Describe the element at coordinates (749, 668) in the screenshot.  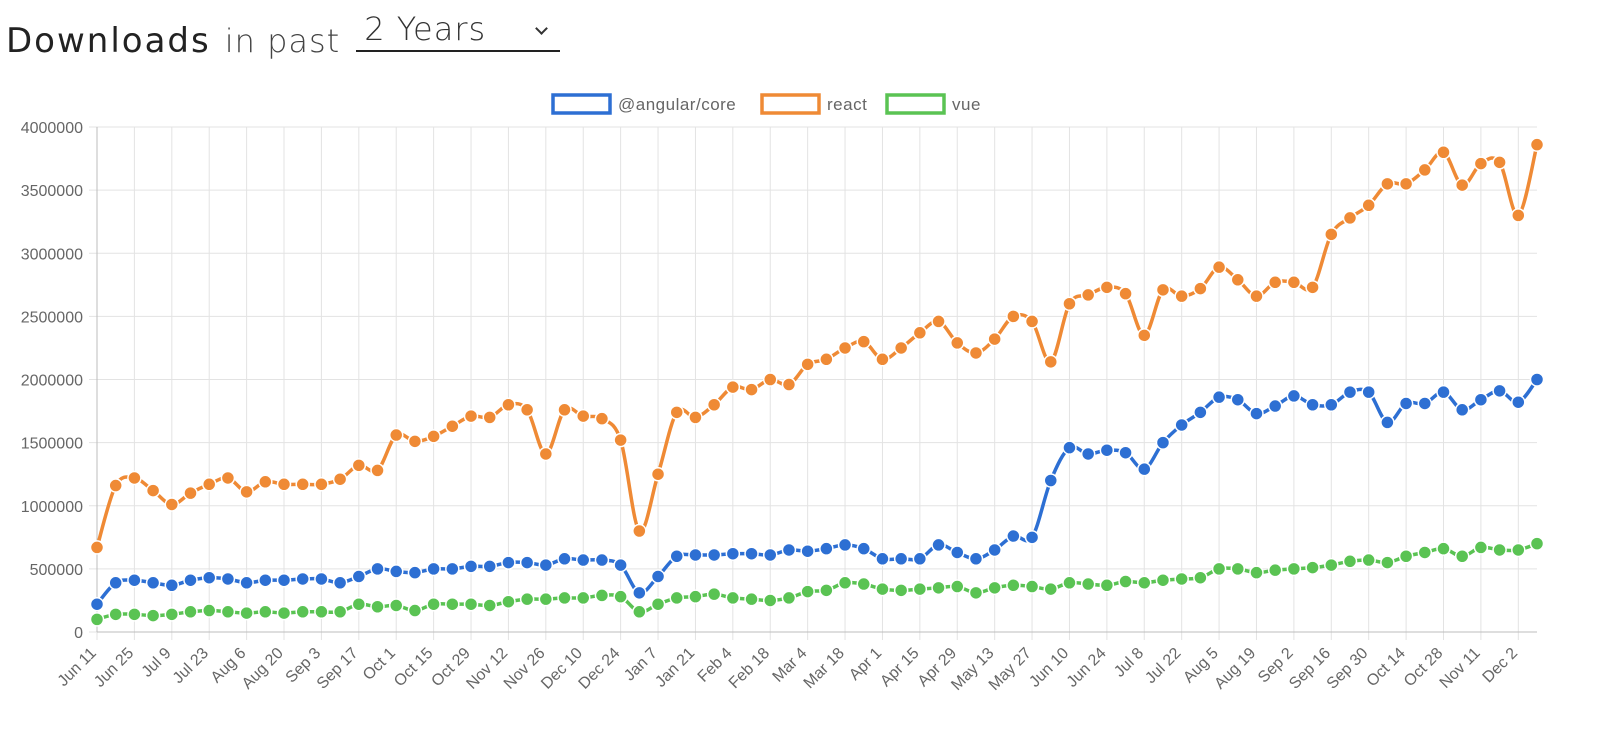
I see `x-tick-label: Feb 18` at that location.